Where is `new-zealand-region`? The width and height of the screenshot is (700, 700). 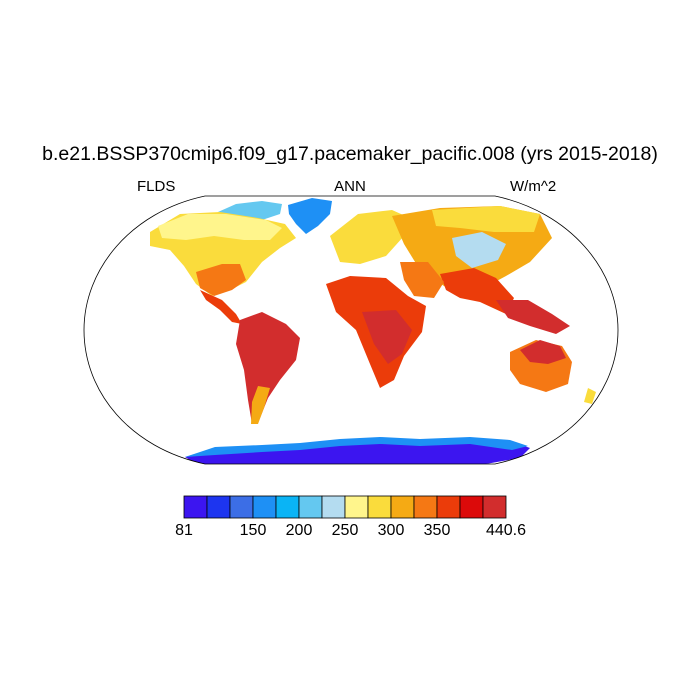 new-zealand-region is located at coordinates (590, 396).